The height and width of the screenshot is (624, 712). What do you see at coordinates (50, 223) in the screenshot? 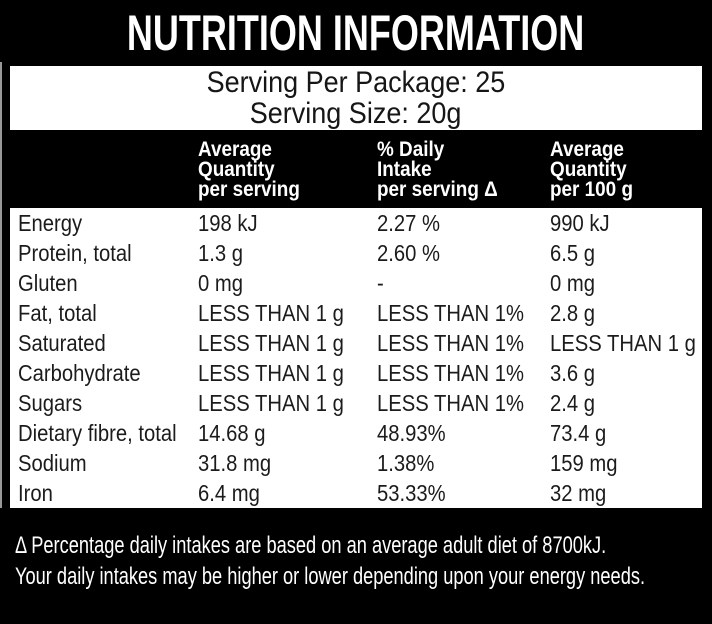
I see `nutrient-name: Energy` at bounding box center [50, 223].